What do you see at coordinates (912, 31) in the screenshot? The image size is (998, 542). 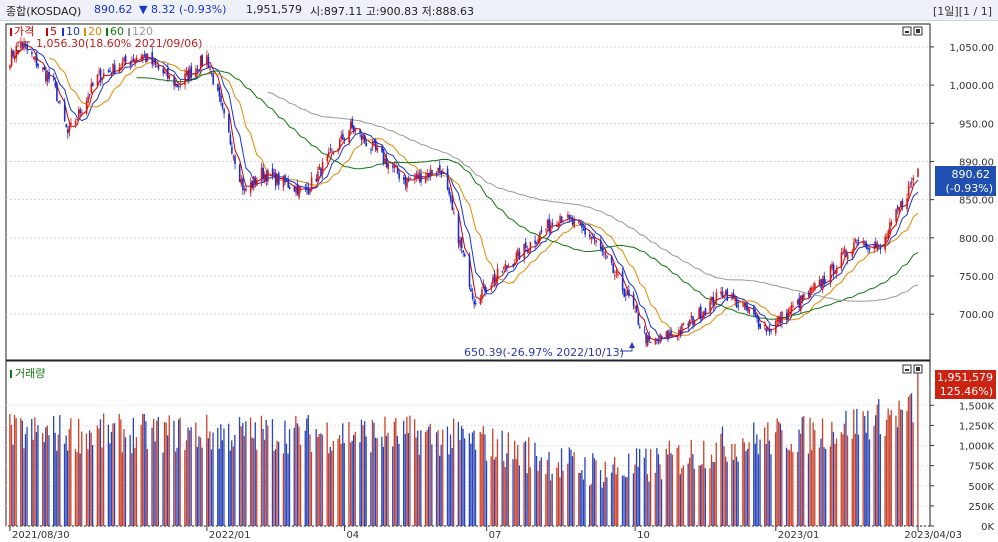 I see `price-panel-controls` at bounding box center [912, 31].